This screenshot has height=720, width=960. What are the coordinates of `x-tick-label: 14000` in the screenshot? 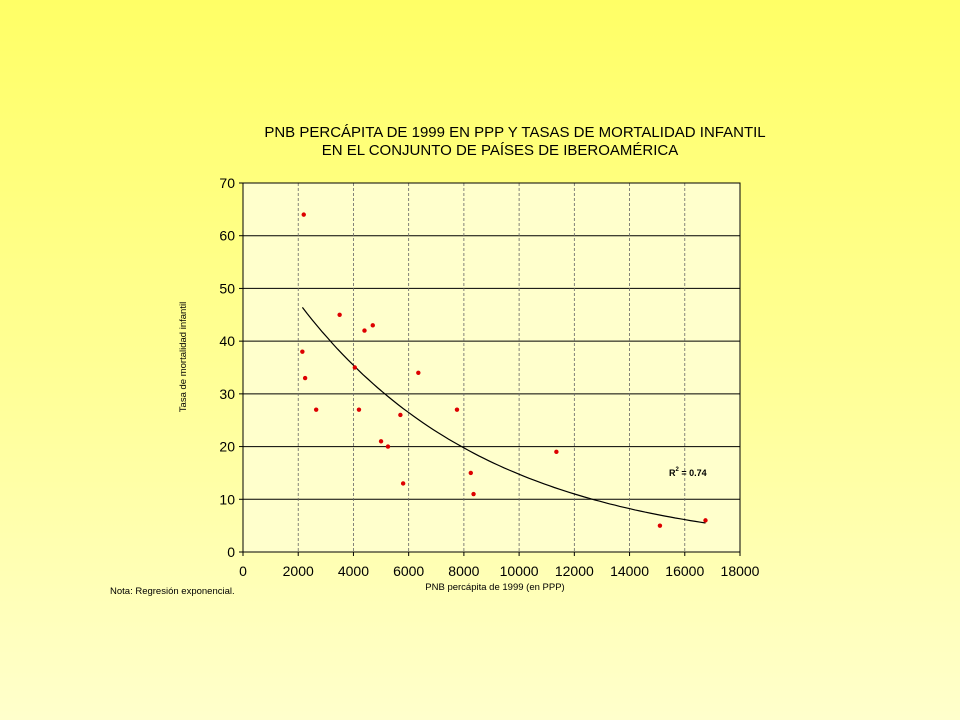 It's located at (629, 571).